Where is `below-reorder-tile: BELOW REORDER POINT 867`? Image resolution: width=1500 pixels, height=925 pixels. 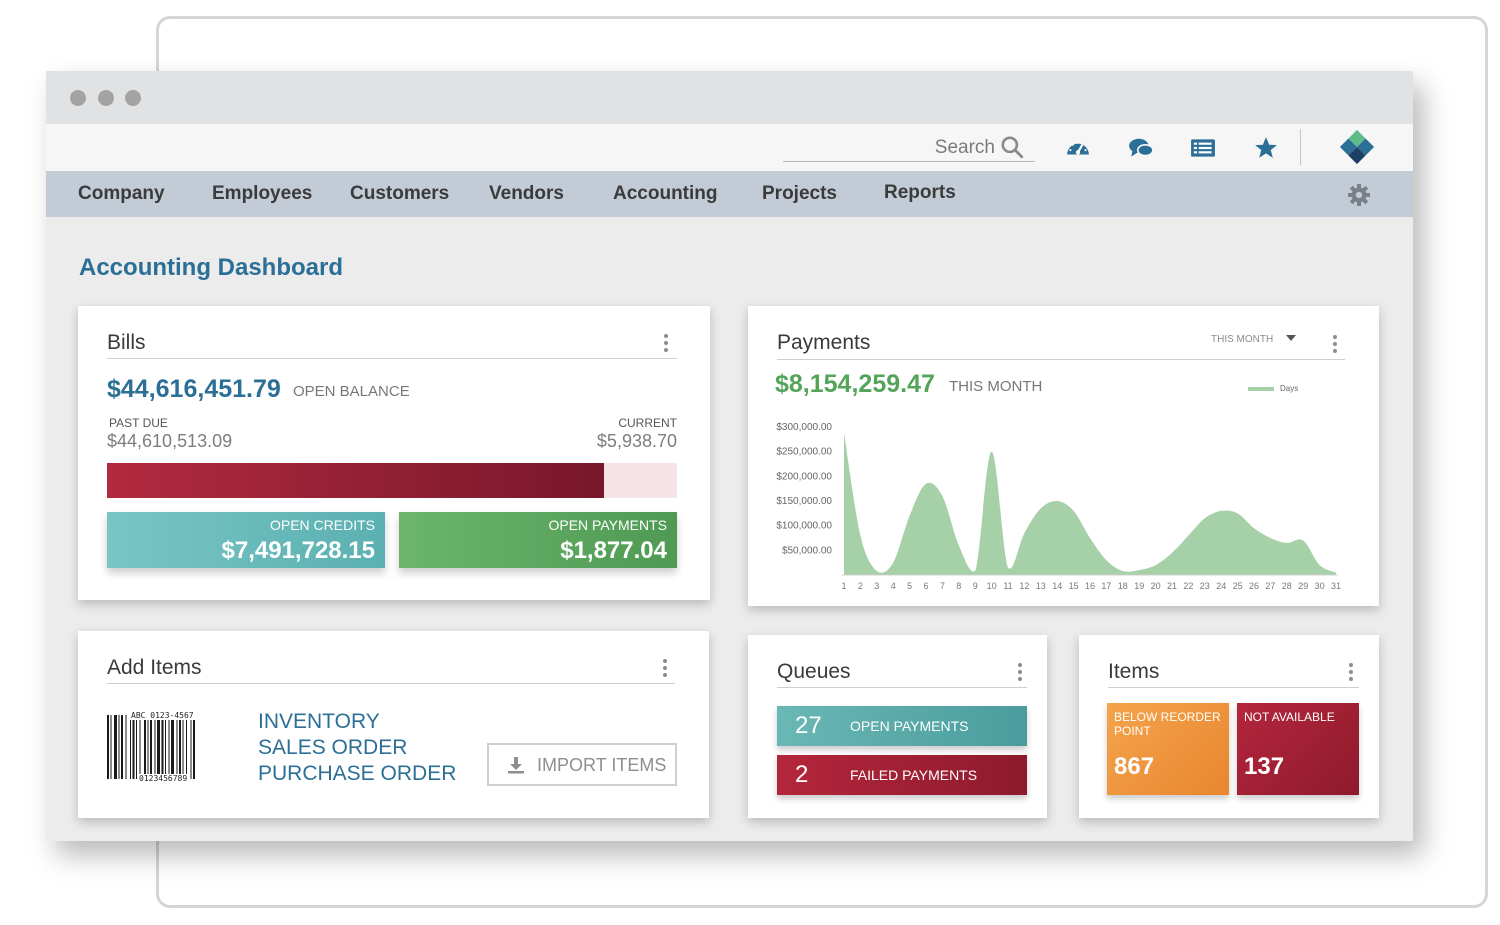
below-reorder-tile: BELOW REORDER POINT 867 is located at coordinates (1168, 749).